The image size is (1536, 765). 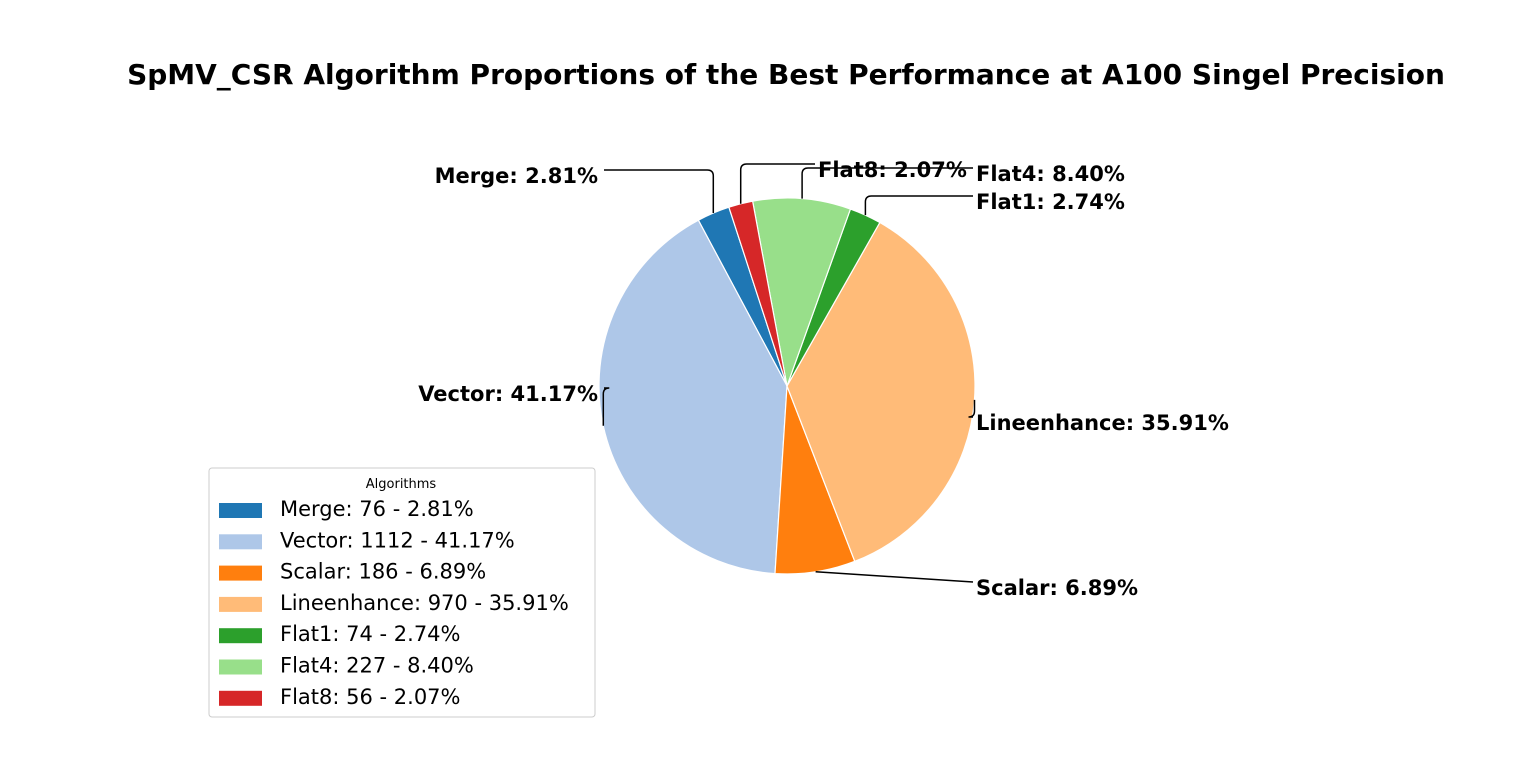 I want to click on callout-label-merge: Merge: 2.81%, so click(x=516, y=176).